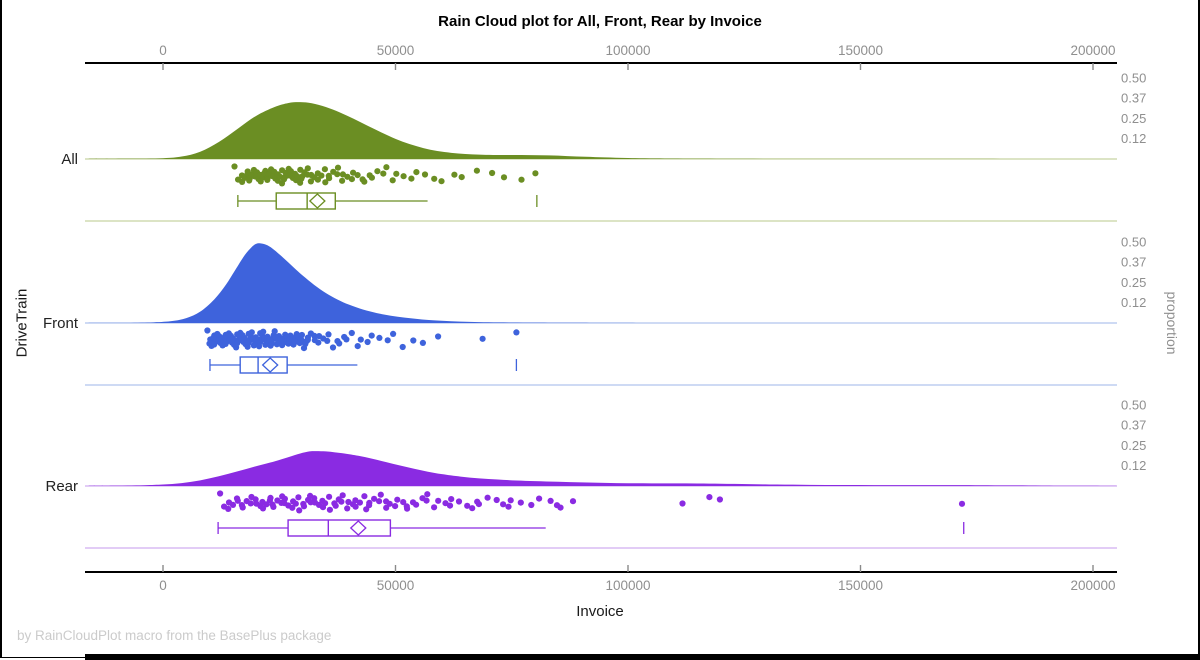 The height and width of the screenshot is (660, 1200). I want to click on window-border-bottom, so click(42, 657).